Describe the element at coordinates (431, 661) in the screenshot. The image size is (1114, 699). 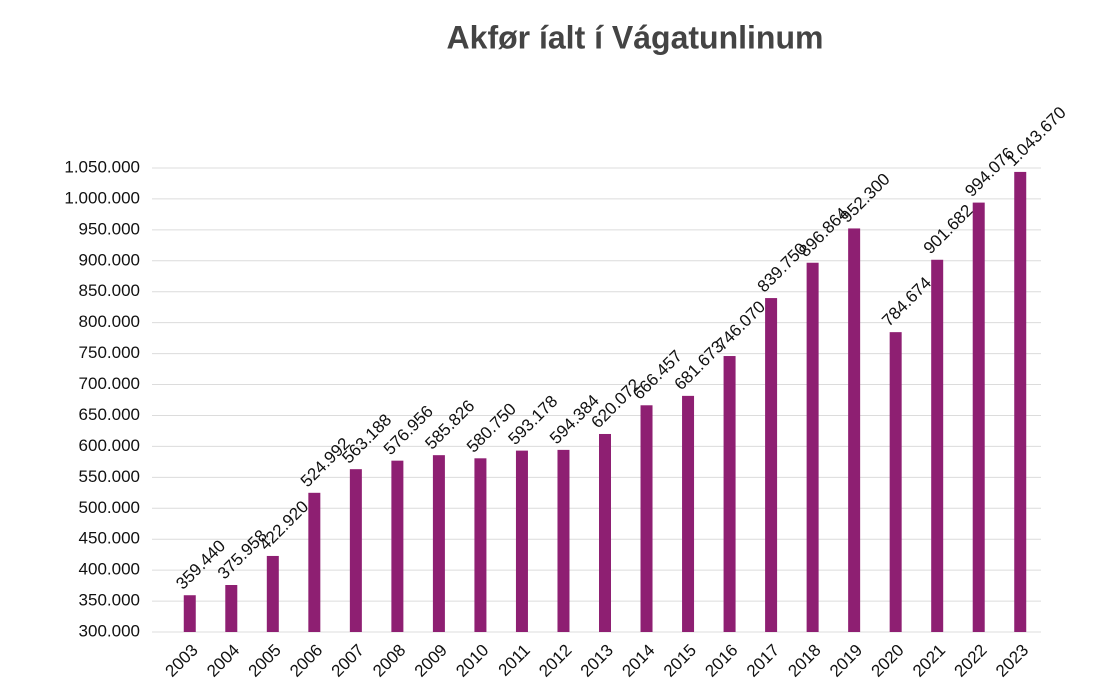
I see `x-tick-label: 2009` at that location.